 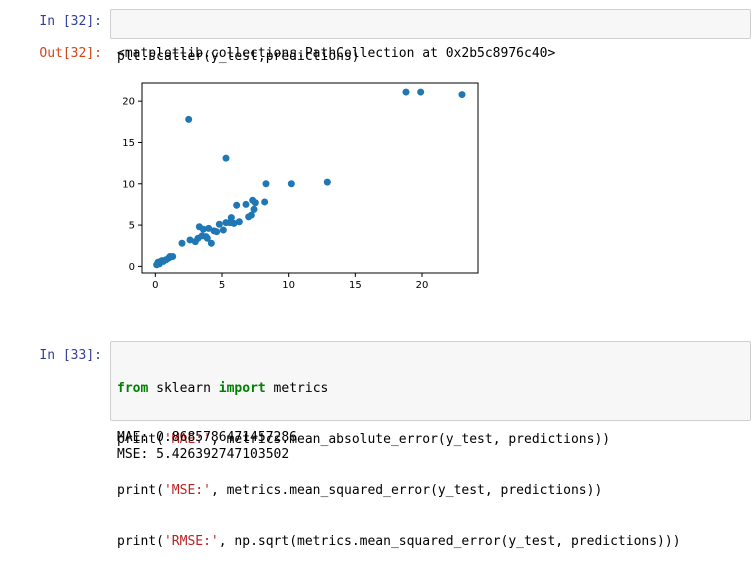 What do you see at coordinates (70, 21) in the screenshot?
I see `input-prompt-32: In [32]:` at bounding box center [70, 21].